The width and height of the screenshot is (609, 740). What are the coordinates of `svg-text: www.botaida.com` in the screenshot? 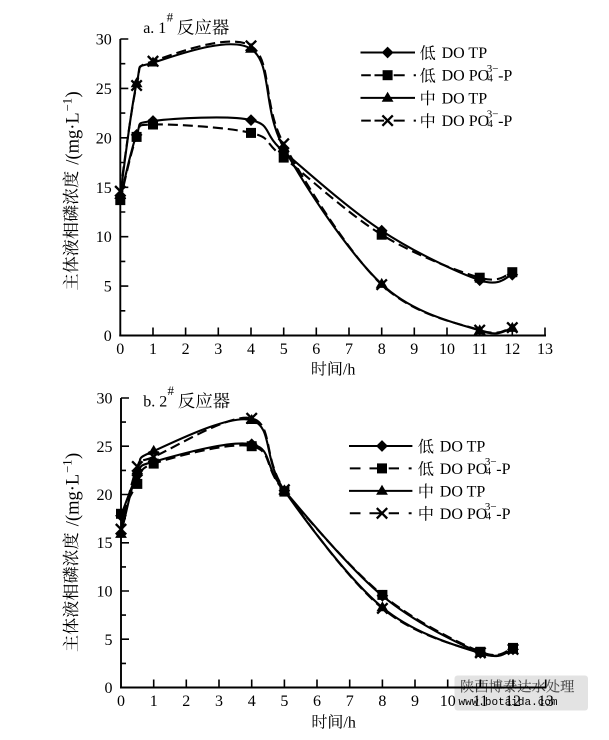 It's located at (508, 703).